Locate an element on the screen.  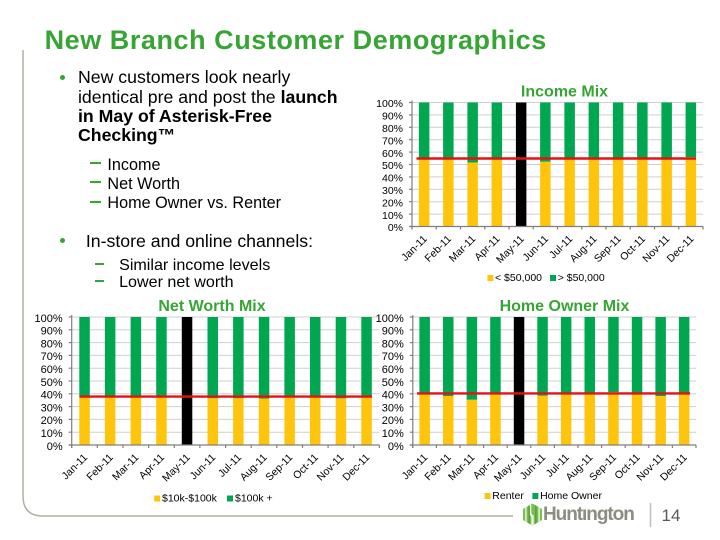
svg-text: Home Owner Mix is located at coordinates (565, 306).